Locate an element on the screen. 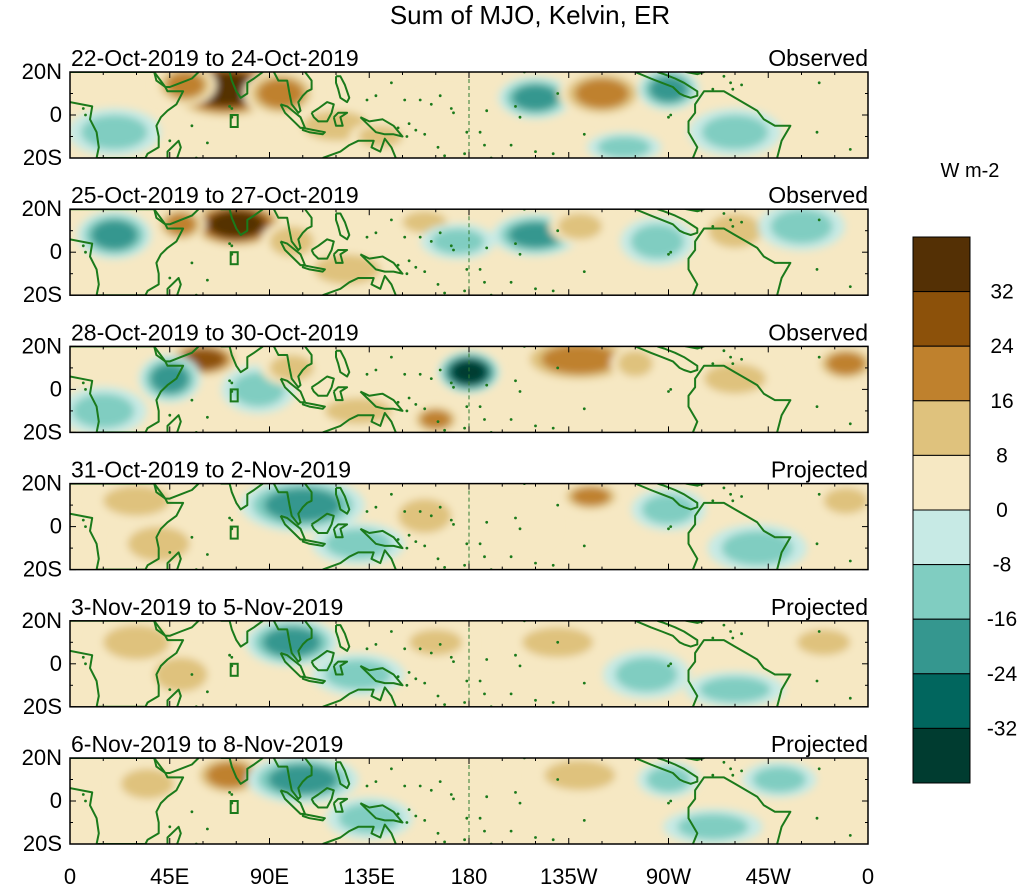 The height and width of the screenshot is (889, 1021). south-america-coastline is located at coordinates (739, 124).